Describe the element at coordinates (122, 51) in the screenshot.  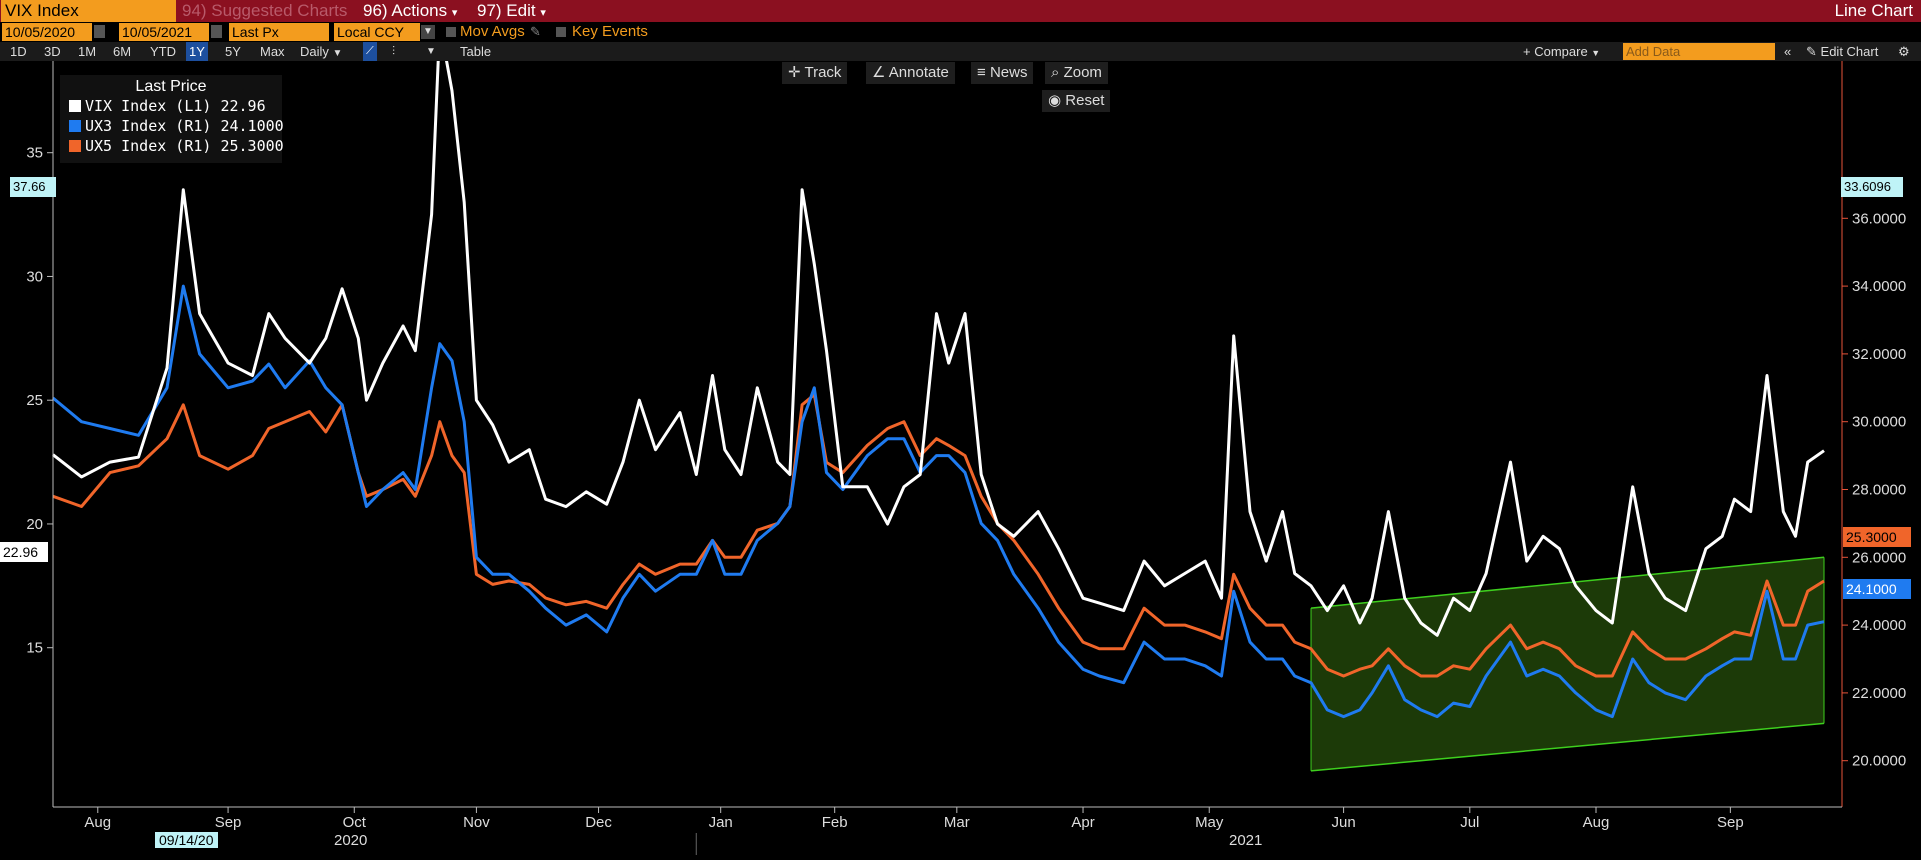
I see `period-6m: 6M` at that location.